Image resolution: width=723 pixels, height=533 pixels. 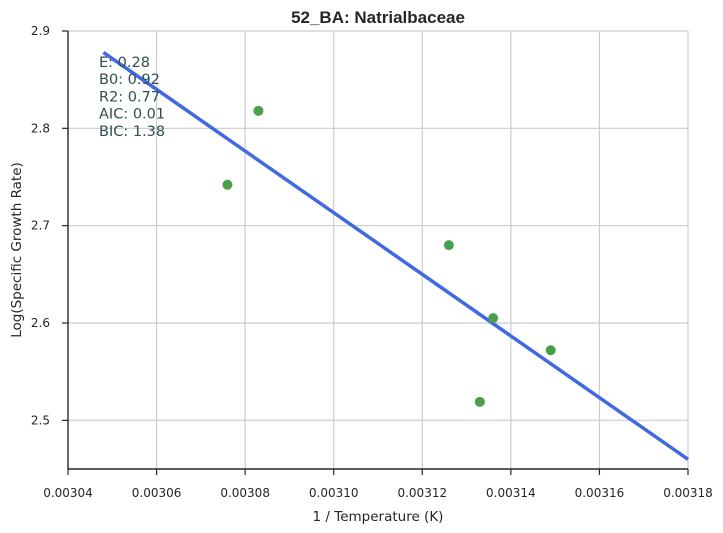 I want to click on x-tick-label: 0.00316, so click(x=600, y=493).